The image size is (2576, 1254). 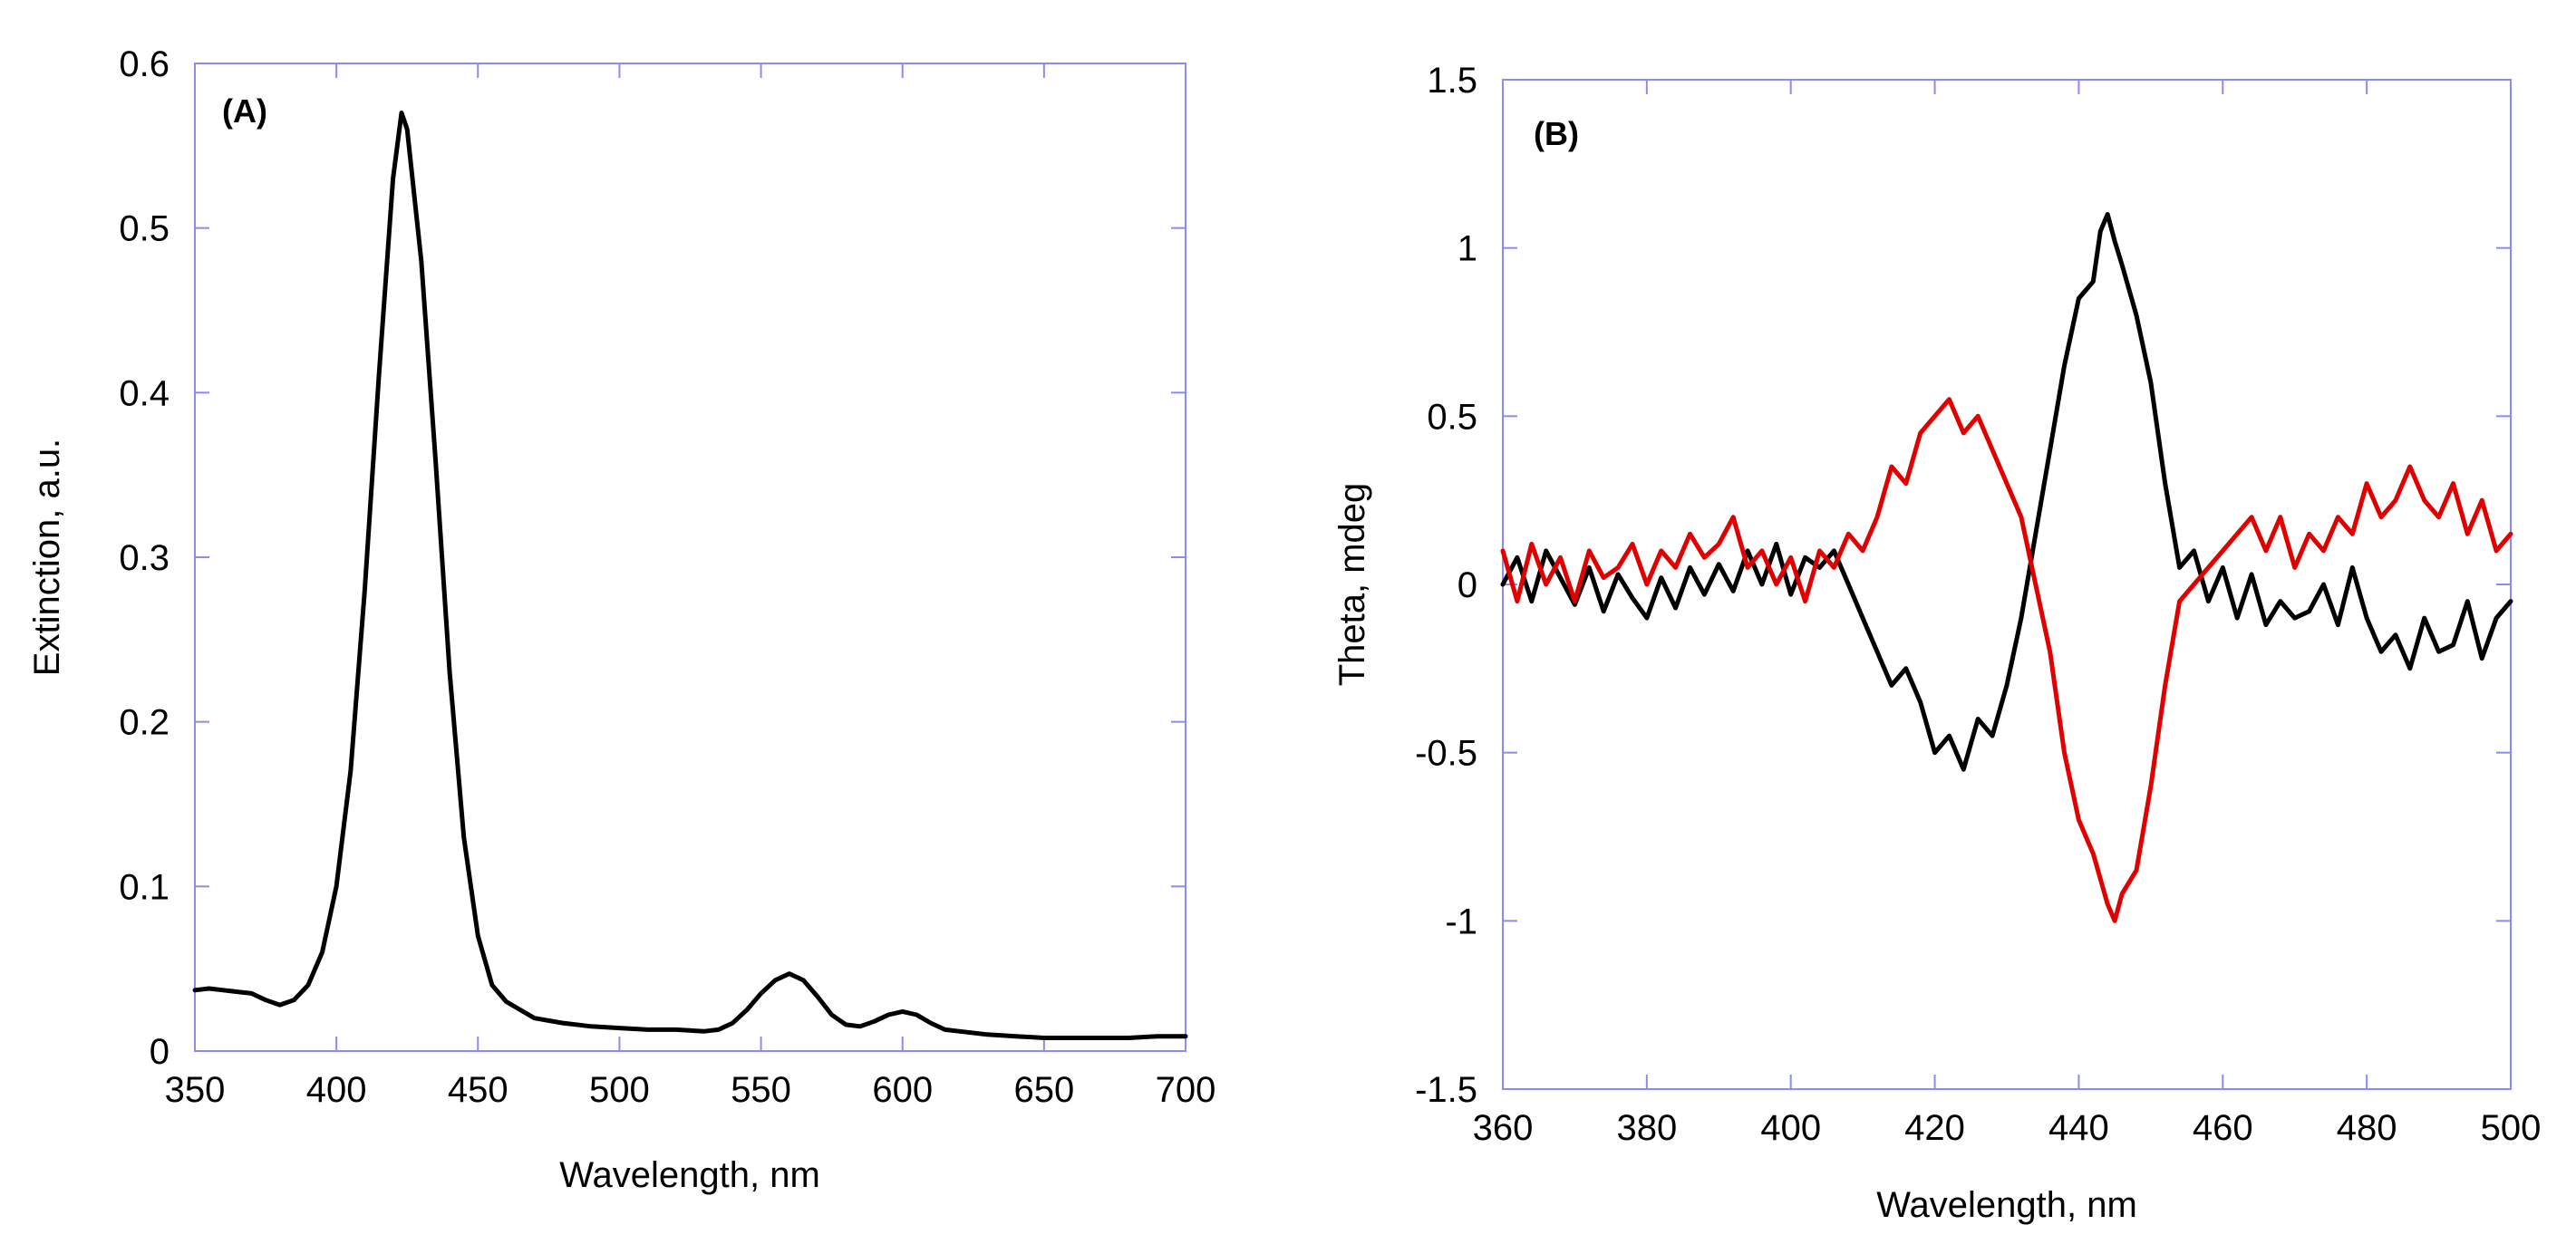 What do you see at coordinates (1446, 1090) in the screenshot?
I see `panel-b-y-tick-label: -1.5` at bounding box center [1446, 1090].